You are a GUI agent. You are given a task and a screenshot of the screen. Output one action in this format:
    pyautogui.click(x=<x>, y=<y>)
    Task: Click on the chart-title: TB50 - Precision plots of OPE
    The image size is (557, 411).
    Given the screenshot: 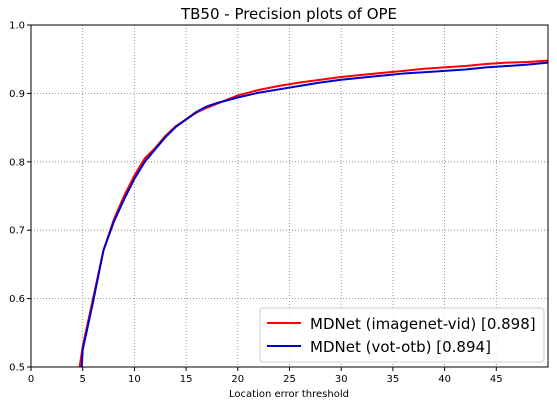 What is the action you would take?
    pyautogui.click(x=288, y=14)
    